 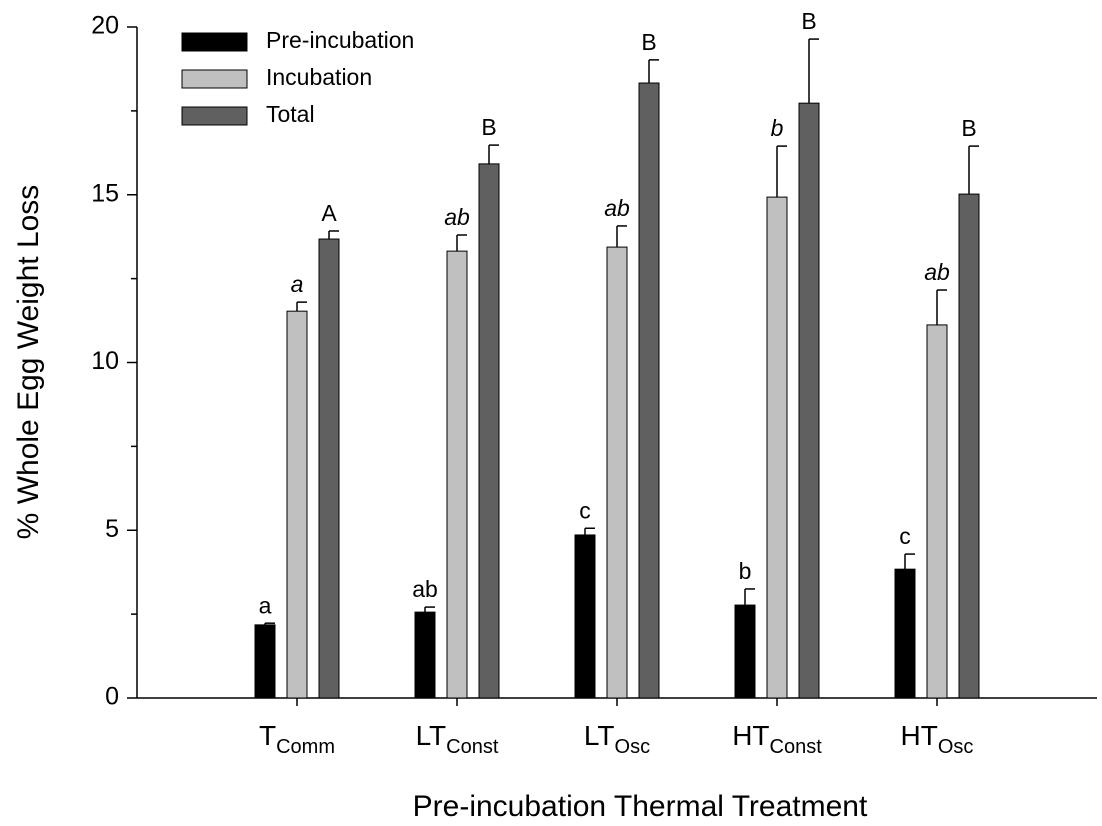 I want to click on x-tick-label: TComm, so click(x=297, y=739).